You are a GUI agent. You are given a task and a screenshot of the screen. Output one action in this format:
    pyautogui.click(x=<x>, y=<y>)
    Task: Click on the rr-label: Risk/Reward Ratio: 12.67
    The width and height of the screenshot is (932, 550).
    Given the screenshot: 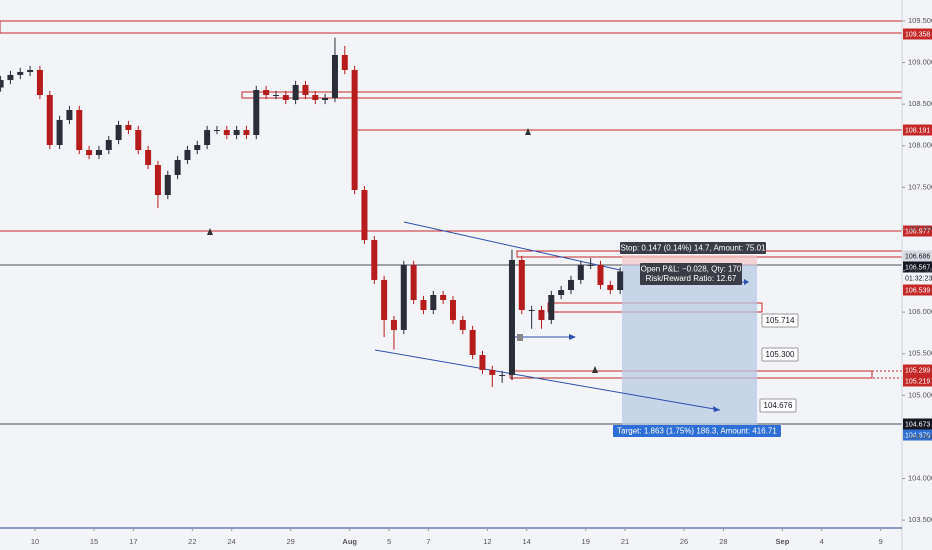 What is the action you would take?
    pyautogui.click(x=691, y=278)
    